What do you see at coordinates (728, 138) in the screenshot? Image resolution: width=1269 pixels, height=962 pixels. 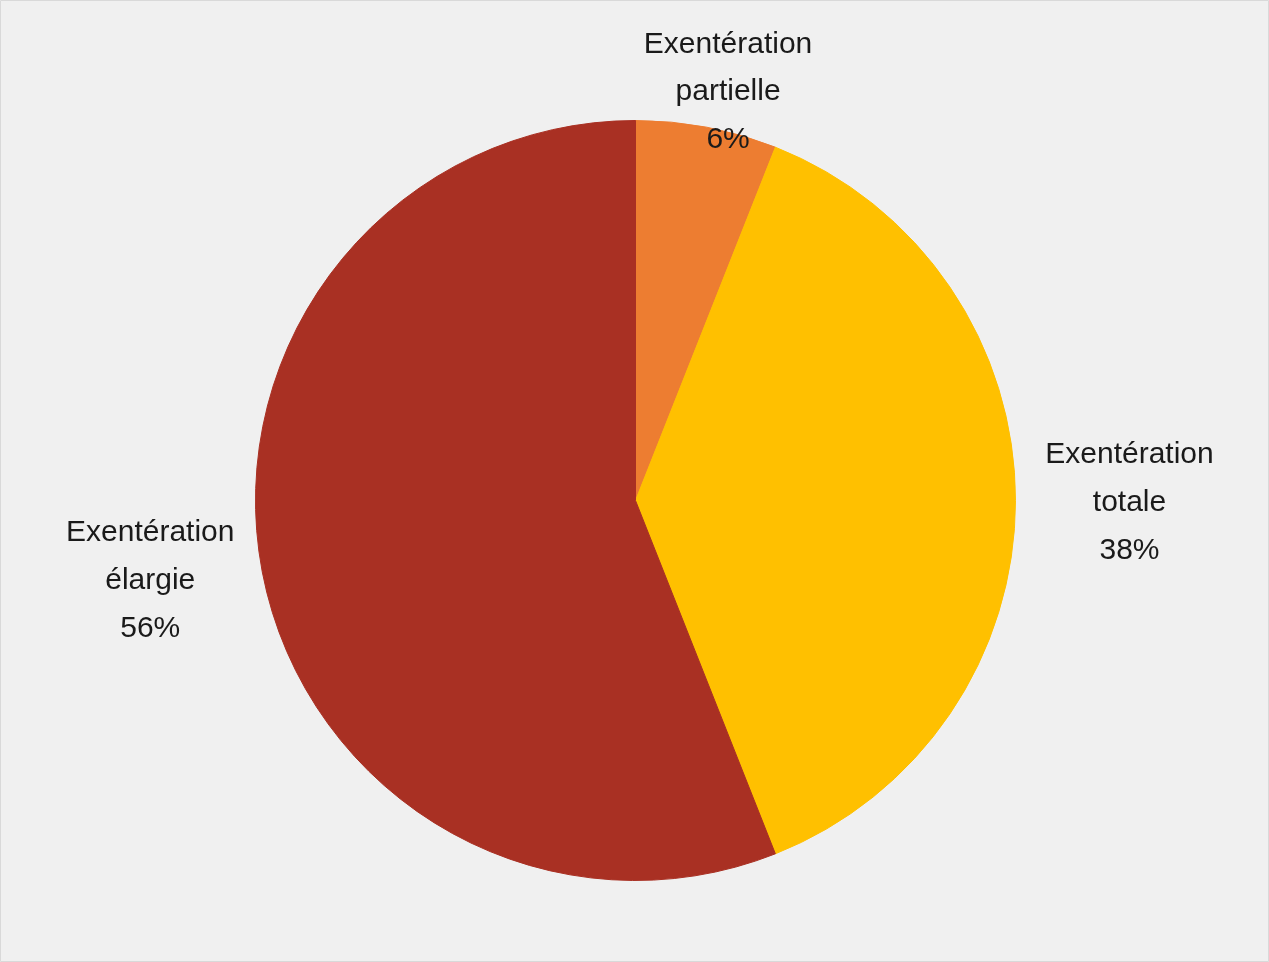 I see `data-label: 6%` at bounding box center [728, 138].